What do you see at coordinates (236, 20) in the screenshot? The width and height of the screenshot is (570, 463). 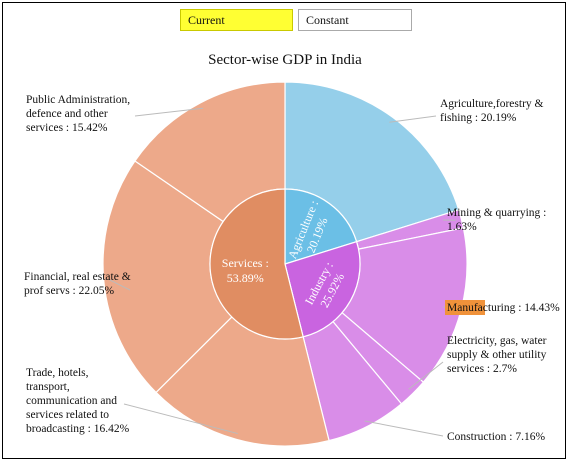 I see `tab-current: Current` at bounding box center [236, 20].